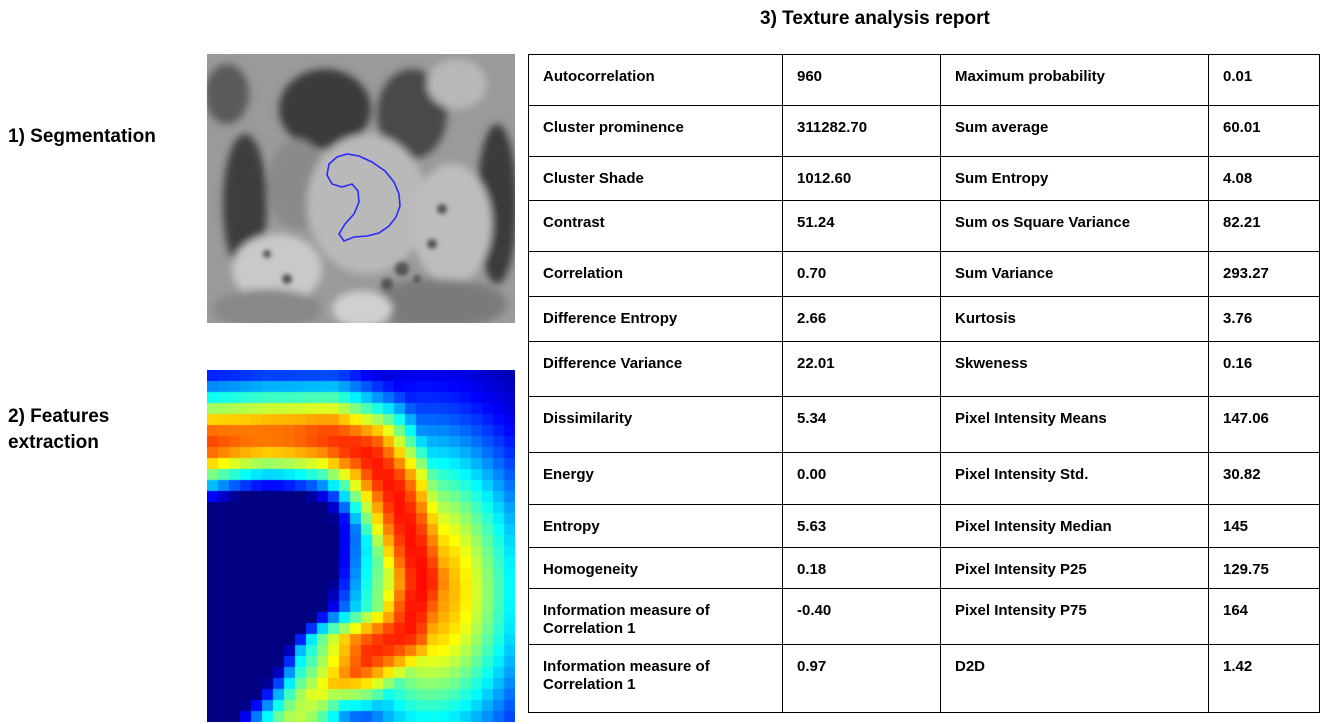  I want to click on feature-value-cell: 147.06, so click(1264, 424).